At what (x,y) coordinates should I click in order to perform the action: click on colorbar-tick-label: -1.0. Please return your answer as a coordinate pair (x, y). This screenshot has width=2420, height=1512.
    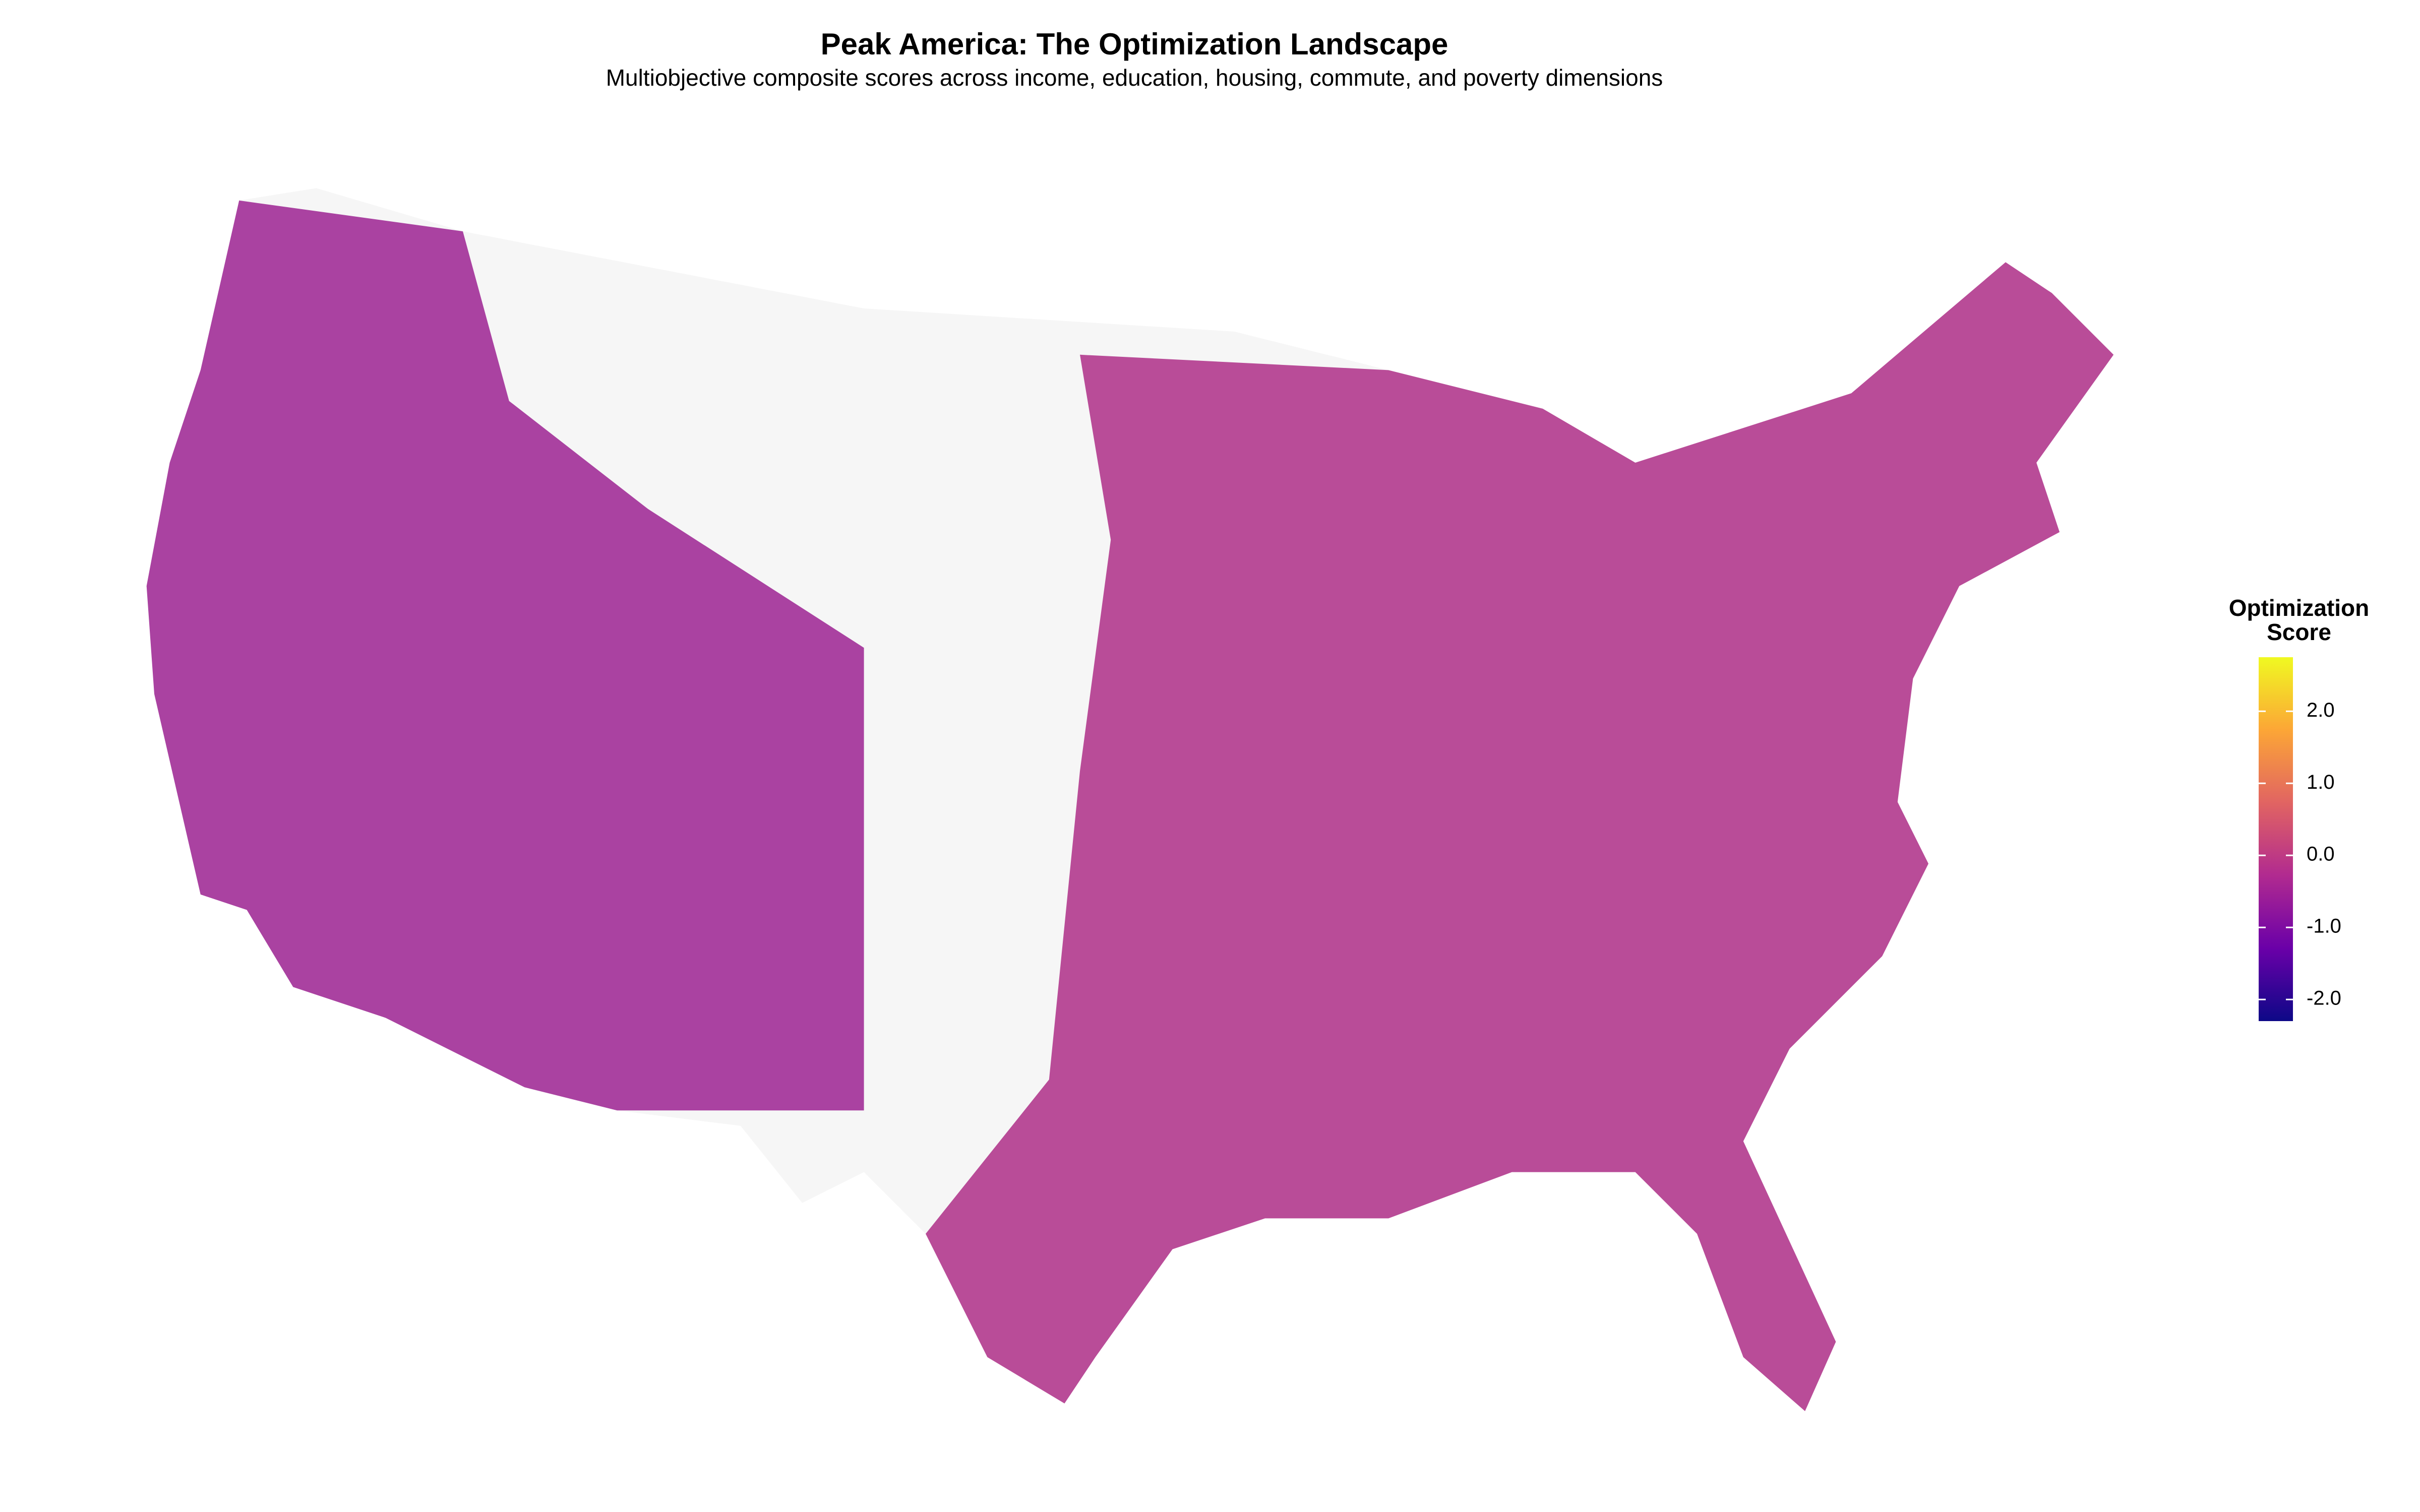
    Looking at the image, I should click on (2324, 926).